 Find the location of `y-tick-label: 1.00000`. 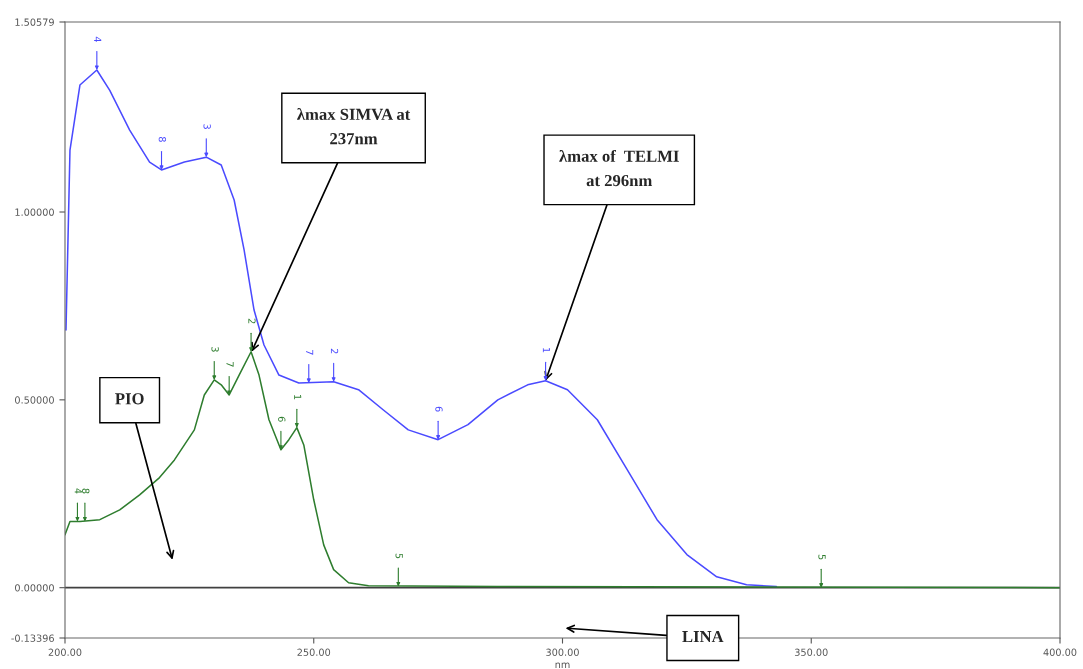

y-tick-label: 1.00000 is located at coordinates (34, 212).